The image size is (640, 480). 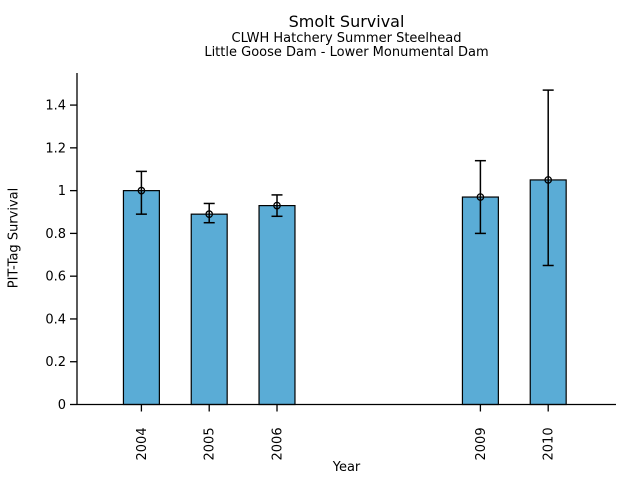 I want to click on marker-2009, so click(x=480, y=197).